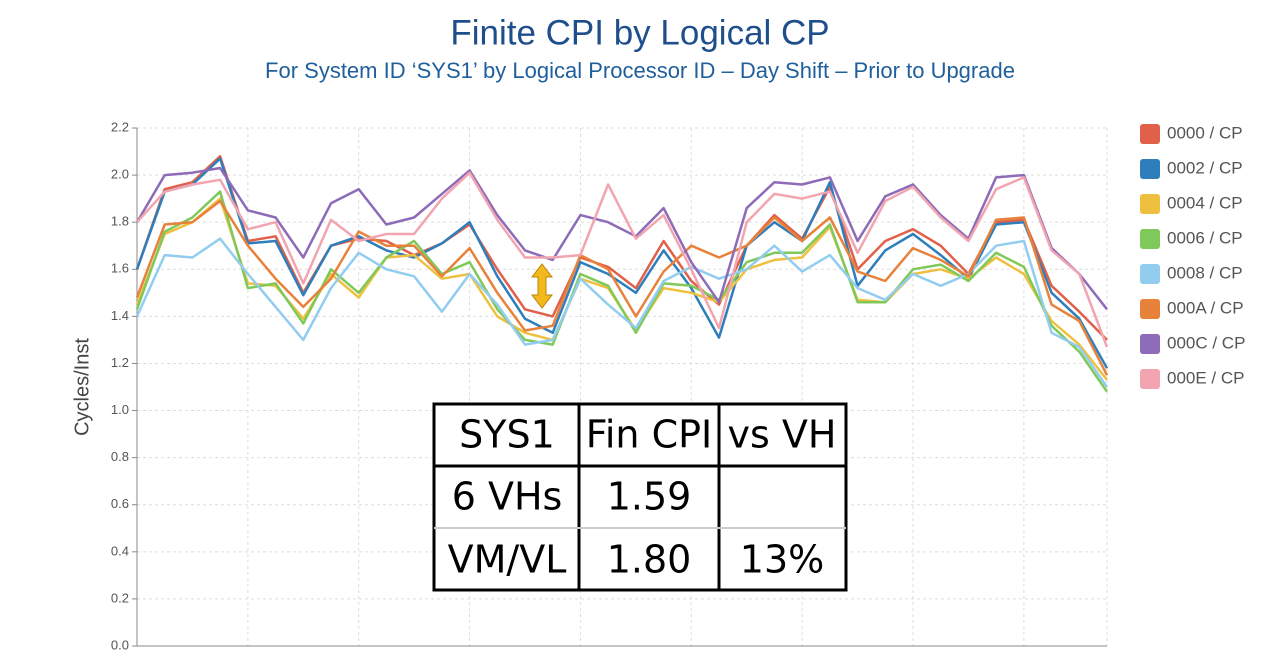 The width and height of the screenshot is (1280, 664). I want to click on legend-label: 0008 / CP, so click(1205, 272).